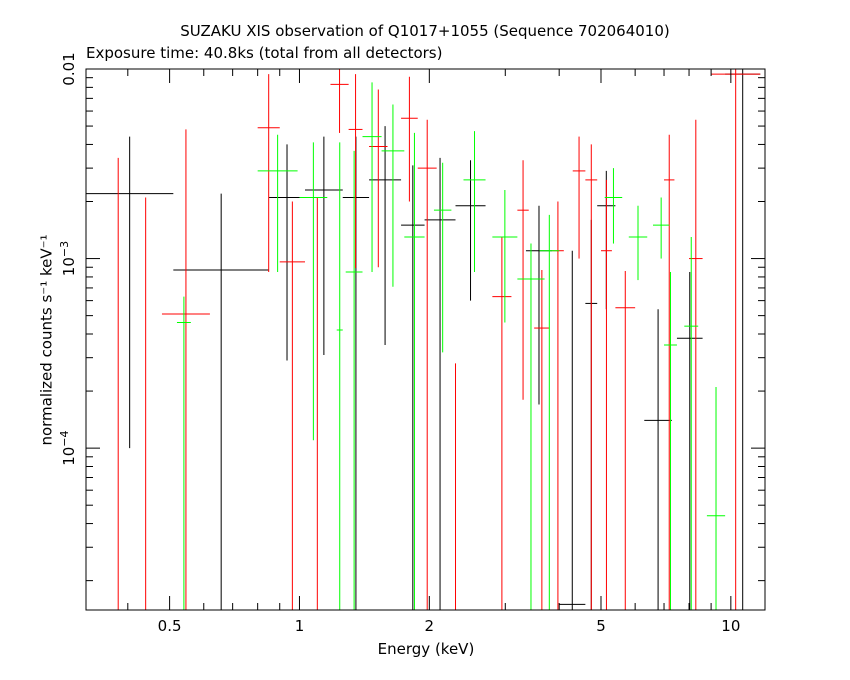 Image resolution: width=850 pixels, height=680 pixels. I want to click on y-tick-label: 10−4, so click(68, 447).